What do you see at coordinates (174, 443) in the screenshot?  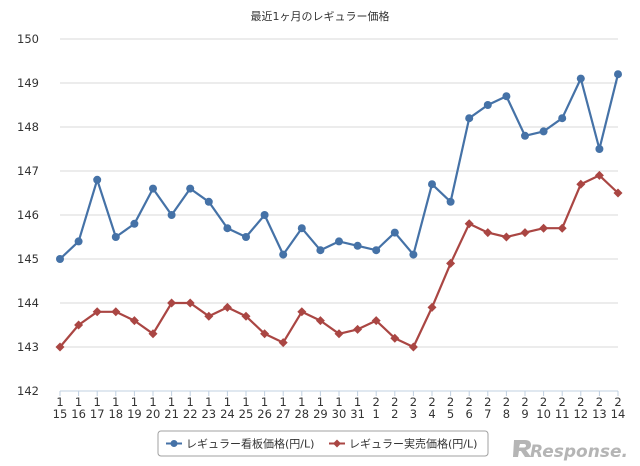 I see `legend-circle-icon` at bounding box center [174, 443].